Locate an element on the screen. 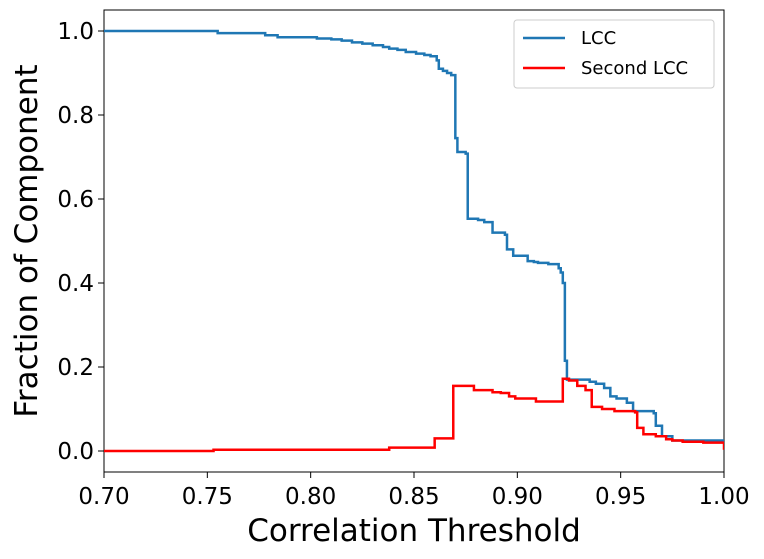 Image resolution: width=764 pixels, height=559 pixels. legend-label: LCC is located at coordinates (598, 38).